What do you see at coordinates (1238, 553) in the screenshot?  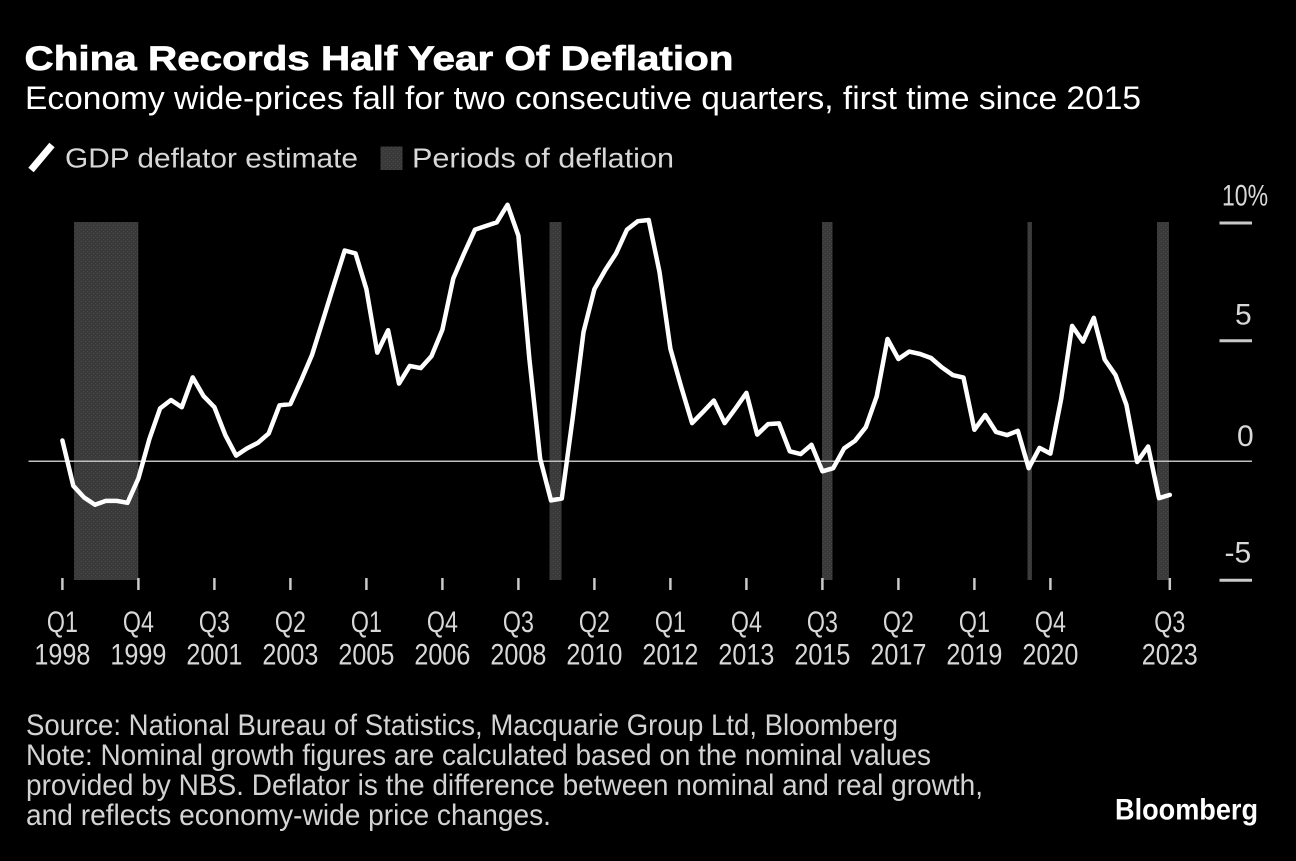 I see `svg-text: -5` at bounding box center [1238, 553].